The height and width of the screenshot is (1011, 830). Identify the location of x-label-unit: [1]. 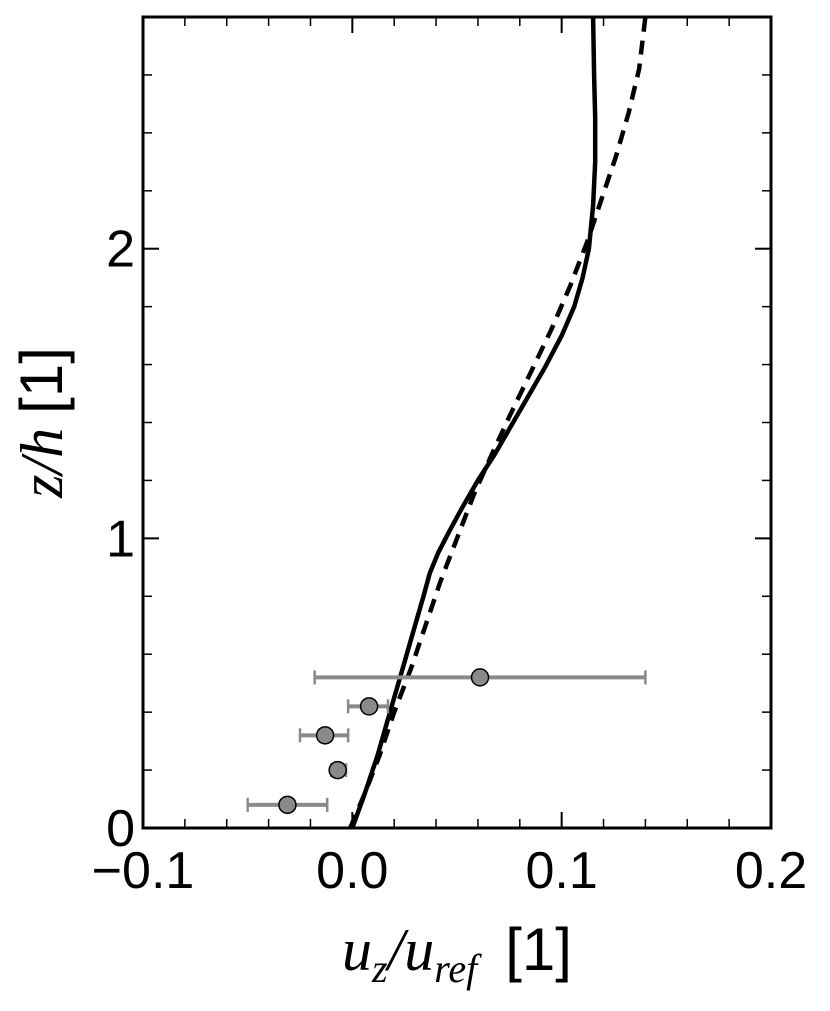
(538, 949).